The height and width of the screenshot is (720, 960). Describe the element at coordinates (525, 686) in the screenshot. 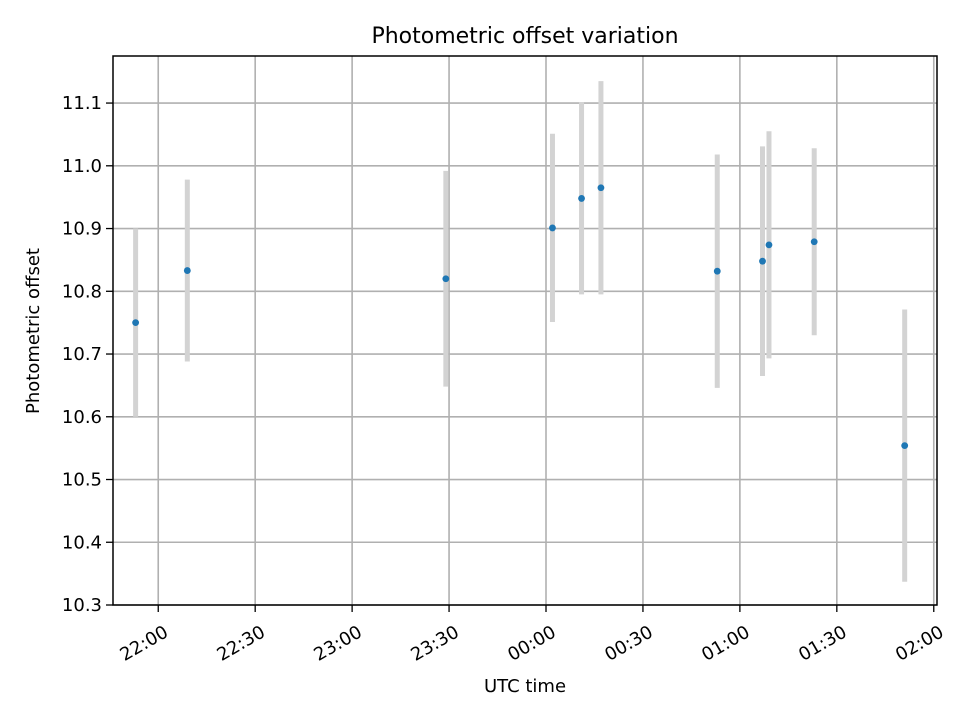

I see `x-axis-label: UTC time` at that location.